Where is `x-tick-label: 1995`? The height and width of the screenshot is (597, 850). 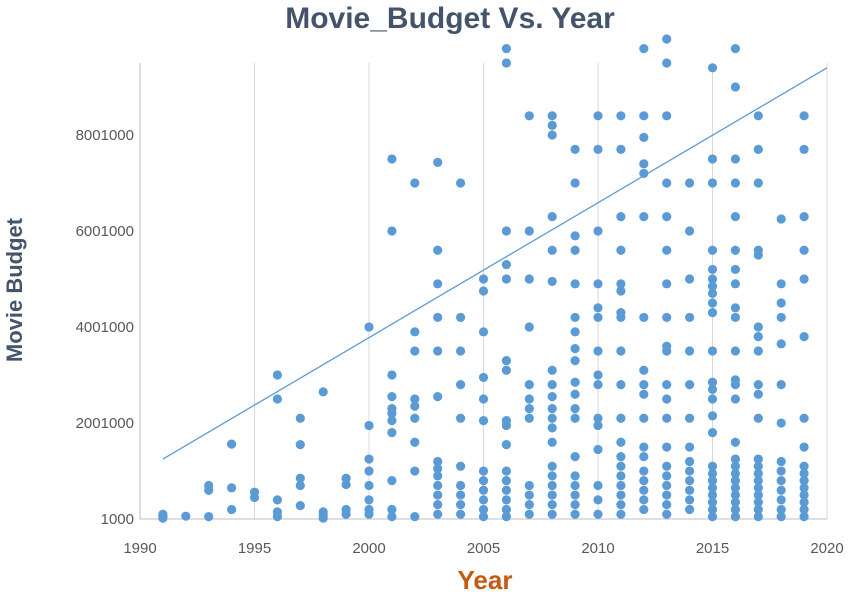 x-tick-label: 1995 is located at coordinates (254, 548).